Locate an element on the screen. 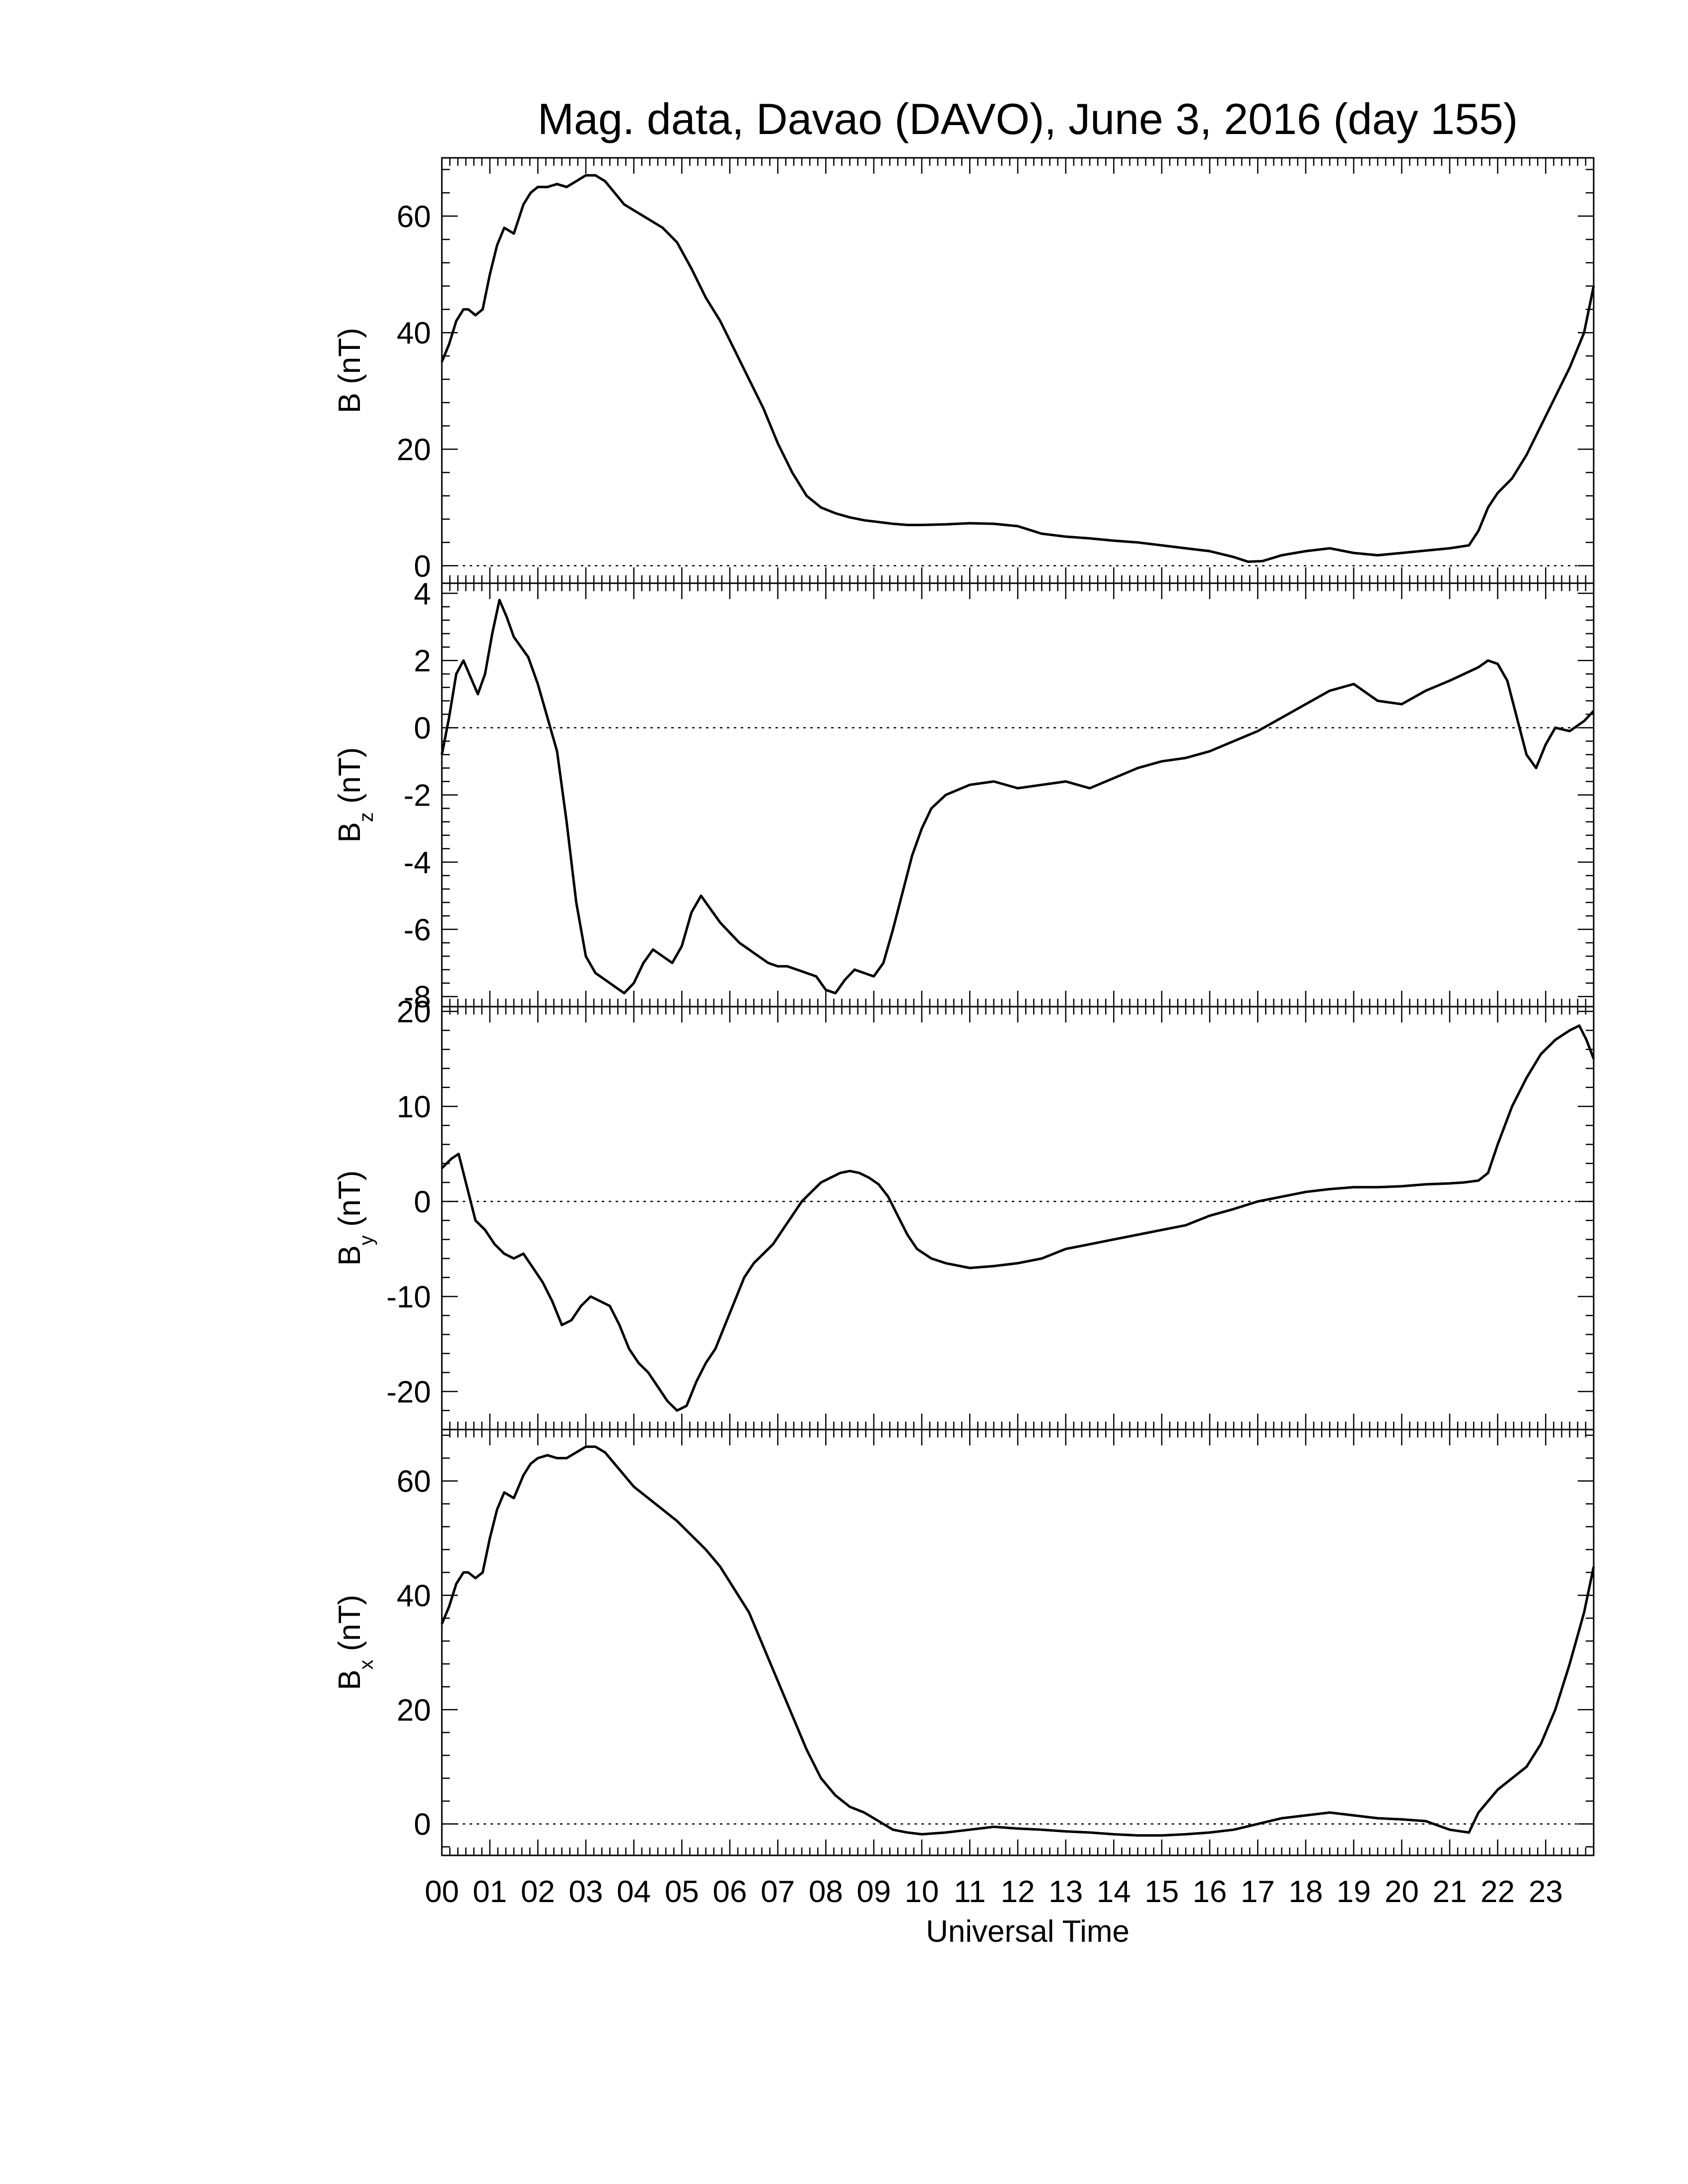 This screenshot has height=2184, width=1688. y-tick-label: -4 is located at coordinates (417, 863).